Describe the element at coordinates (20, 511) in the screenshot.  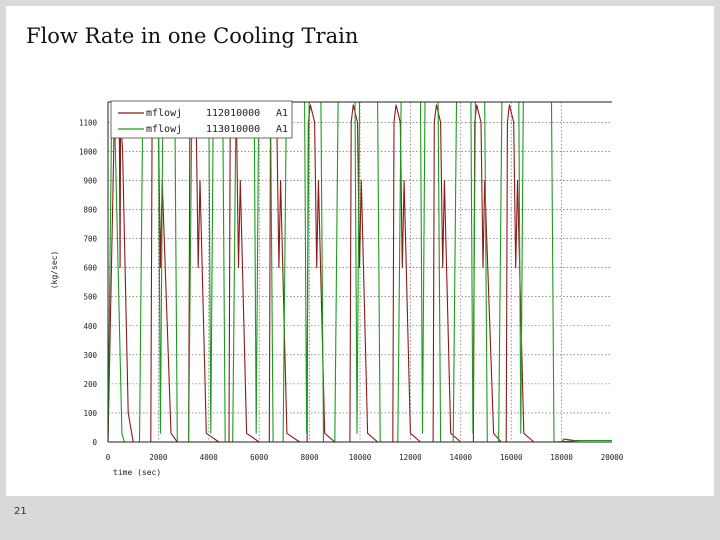
I see `slide-number: 21` at that location.